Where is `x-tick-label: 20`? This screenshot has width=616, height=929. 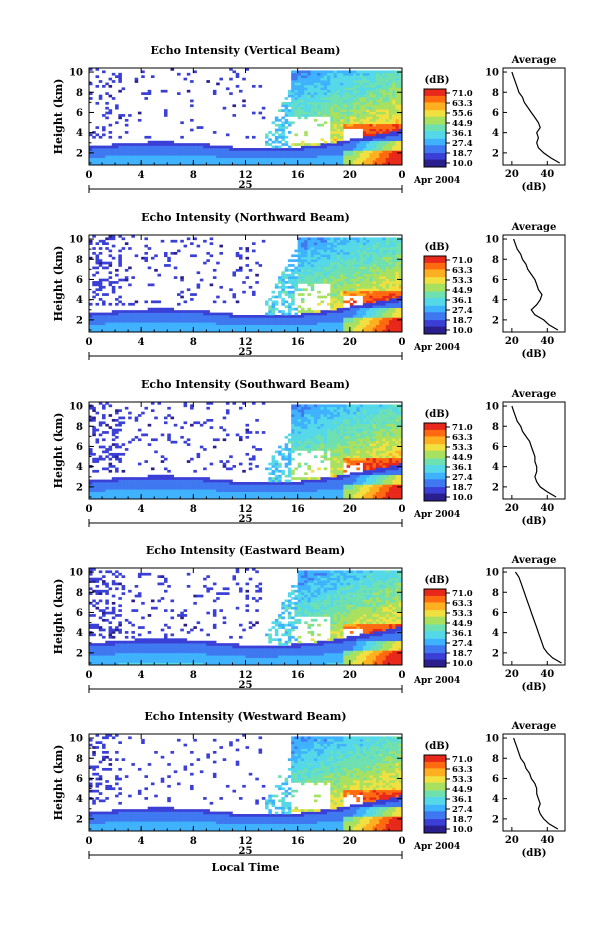 x-tick-label: 20 is located at coordinates (350, 175).